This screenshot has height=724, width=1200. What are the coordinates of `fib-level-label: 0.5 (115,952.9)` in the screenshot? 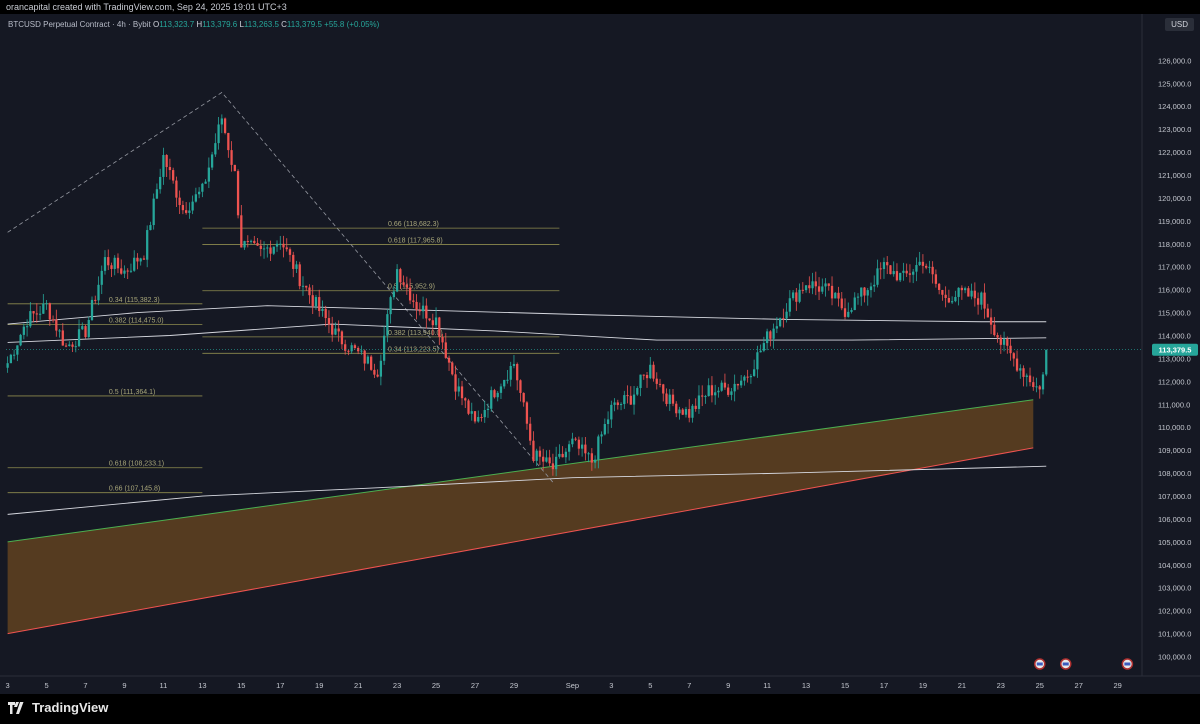 It's located at (411, 287).